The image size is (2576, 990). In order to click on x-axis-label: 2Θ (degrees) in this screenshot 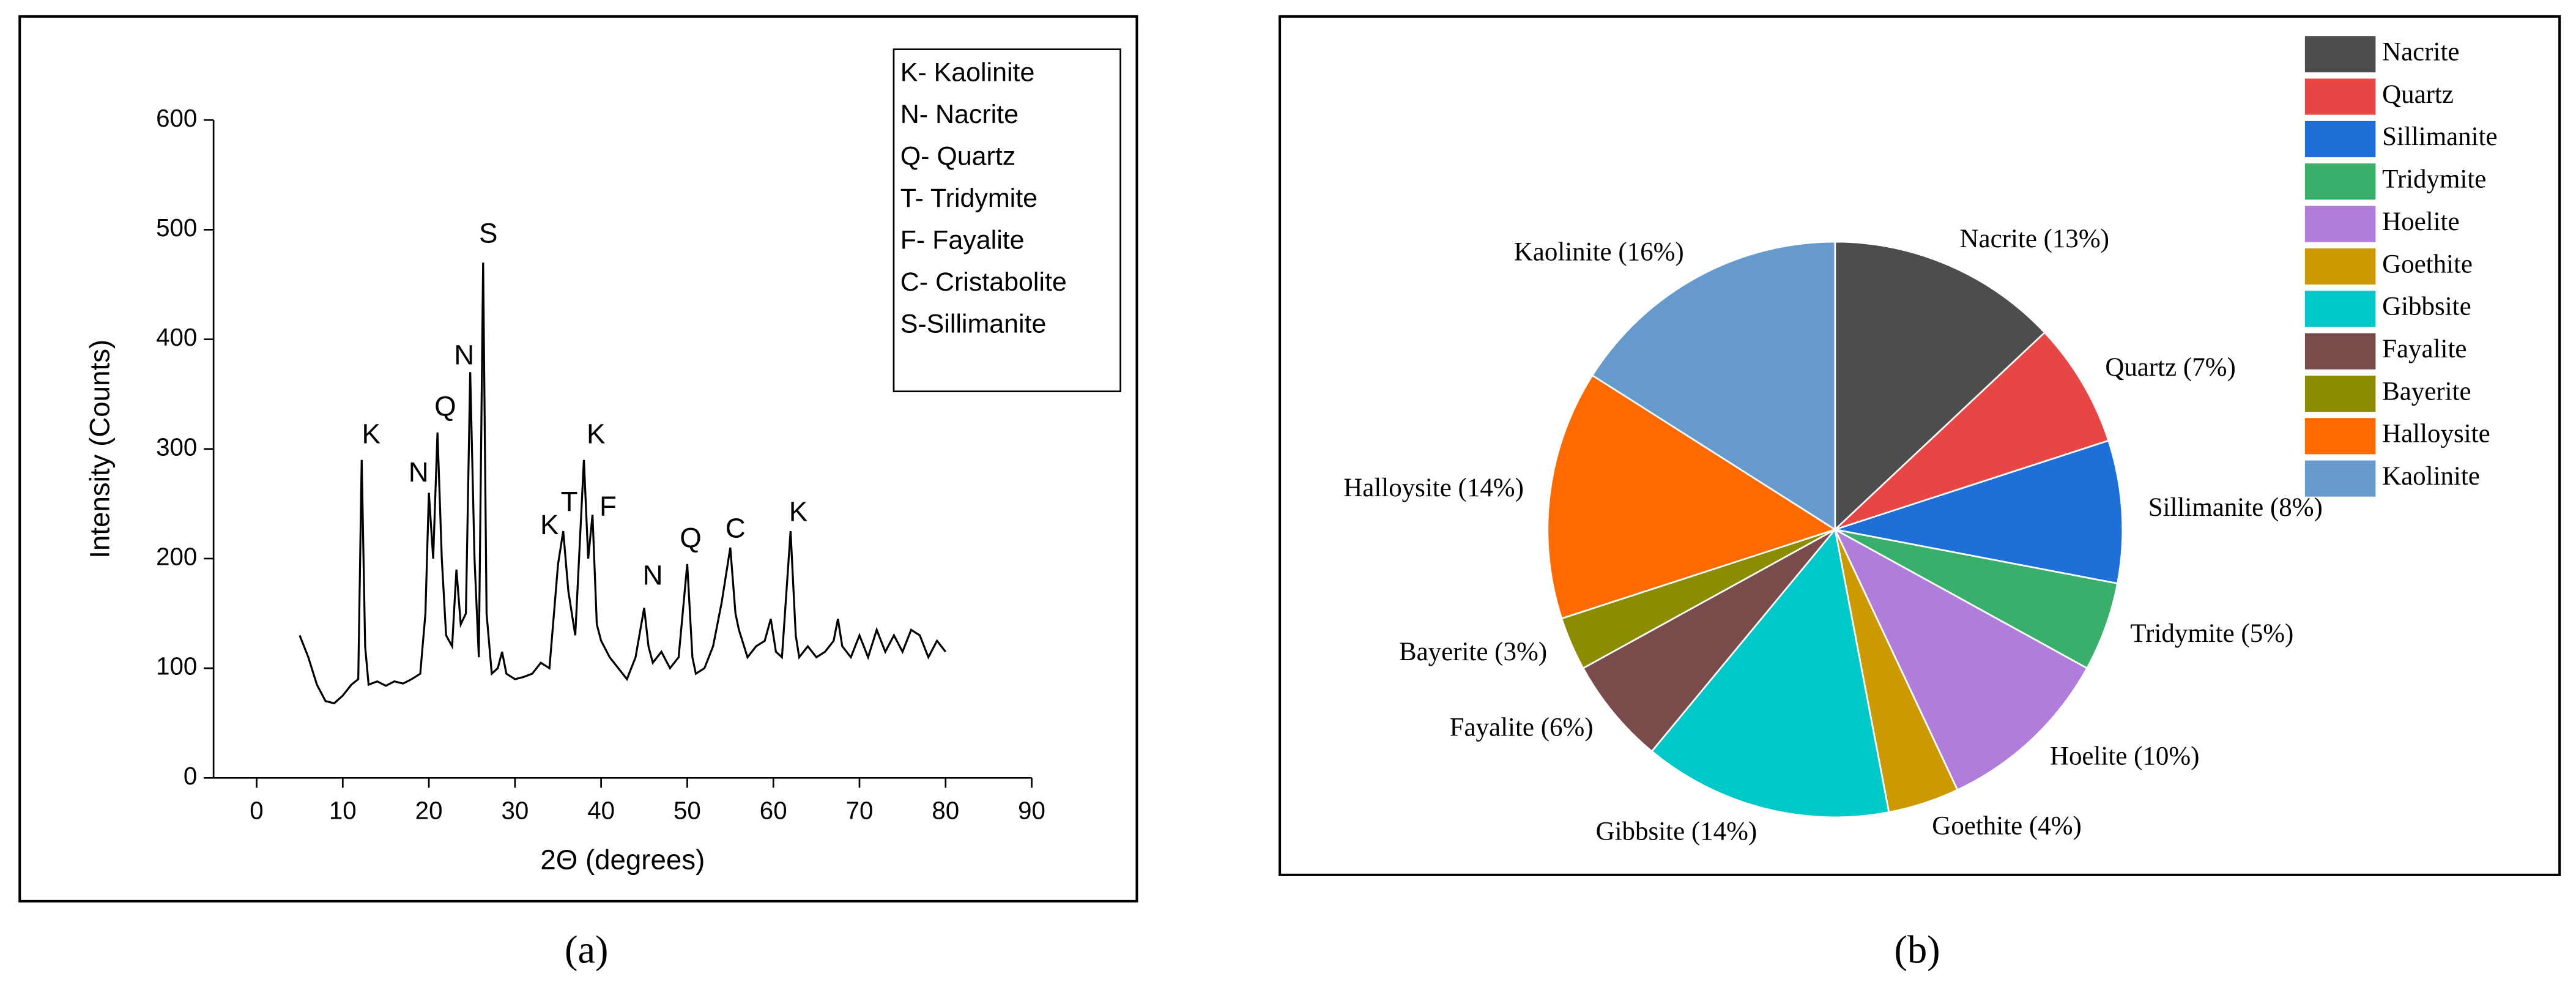, I will do `click(622, 859)`.